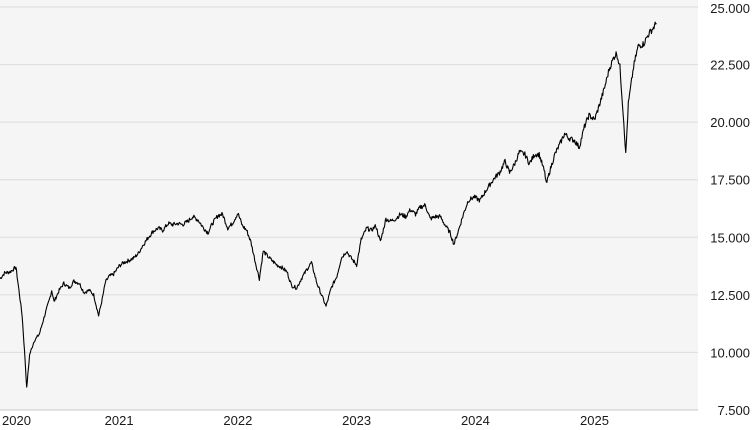 The image size is (753, 430). Describe the element at coordinates (730, 295) in the screenshot. I see `y-tick-label: 12.500` at that location.